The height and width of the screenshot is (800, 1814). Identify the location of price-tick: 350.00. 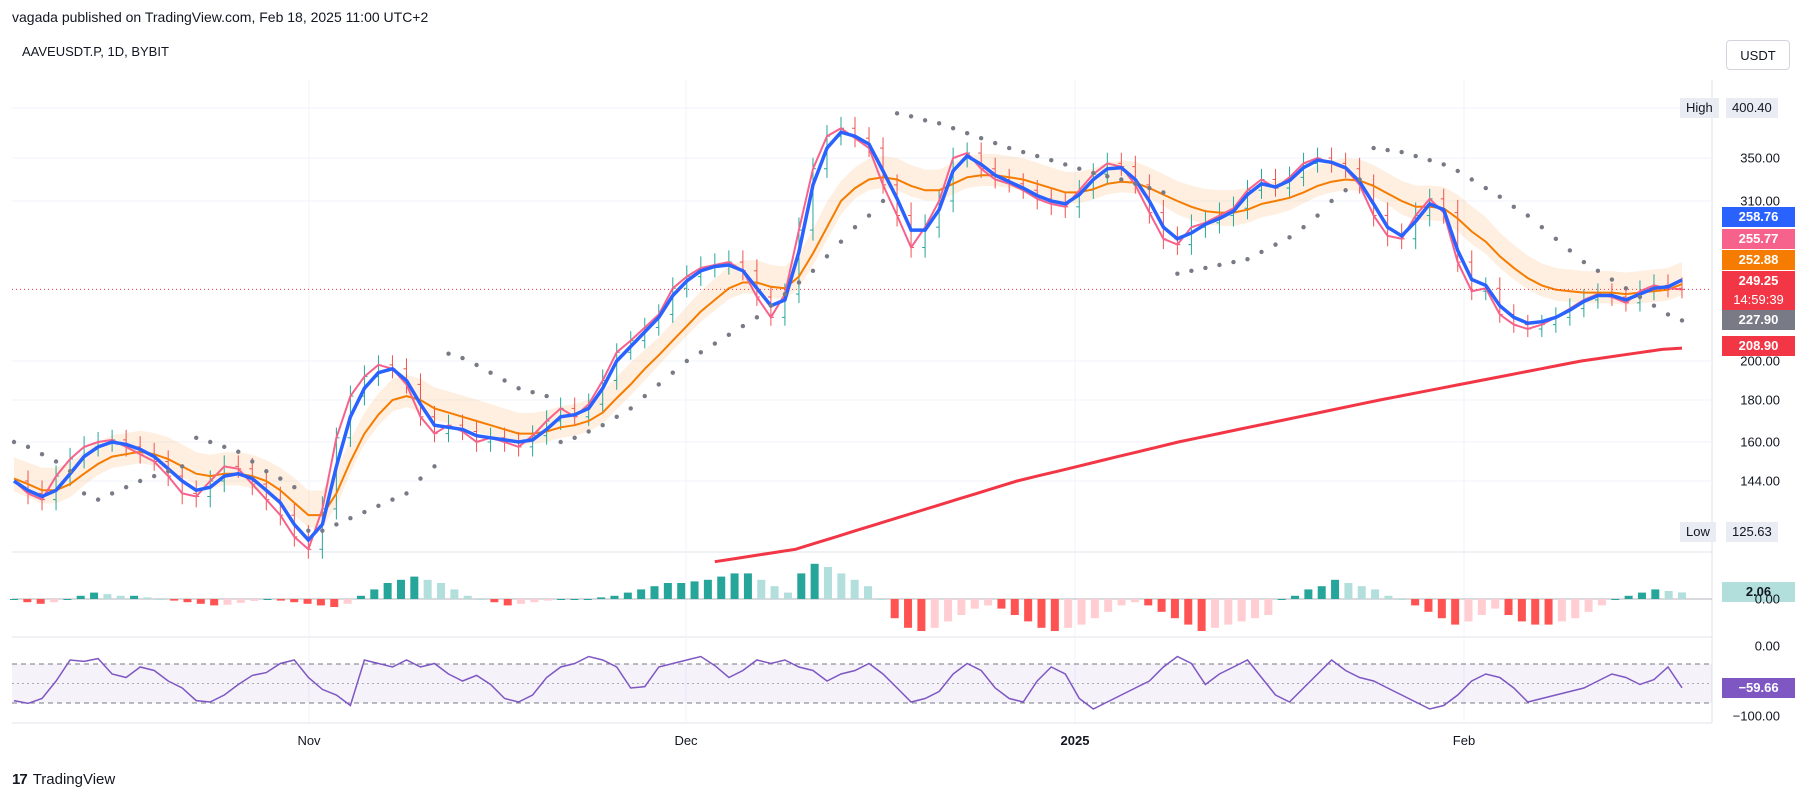
(1760, 158).